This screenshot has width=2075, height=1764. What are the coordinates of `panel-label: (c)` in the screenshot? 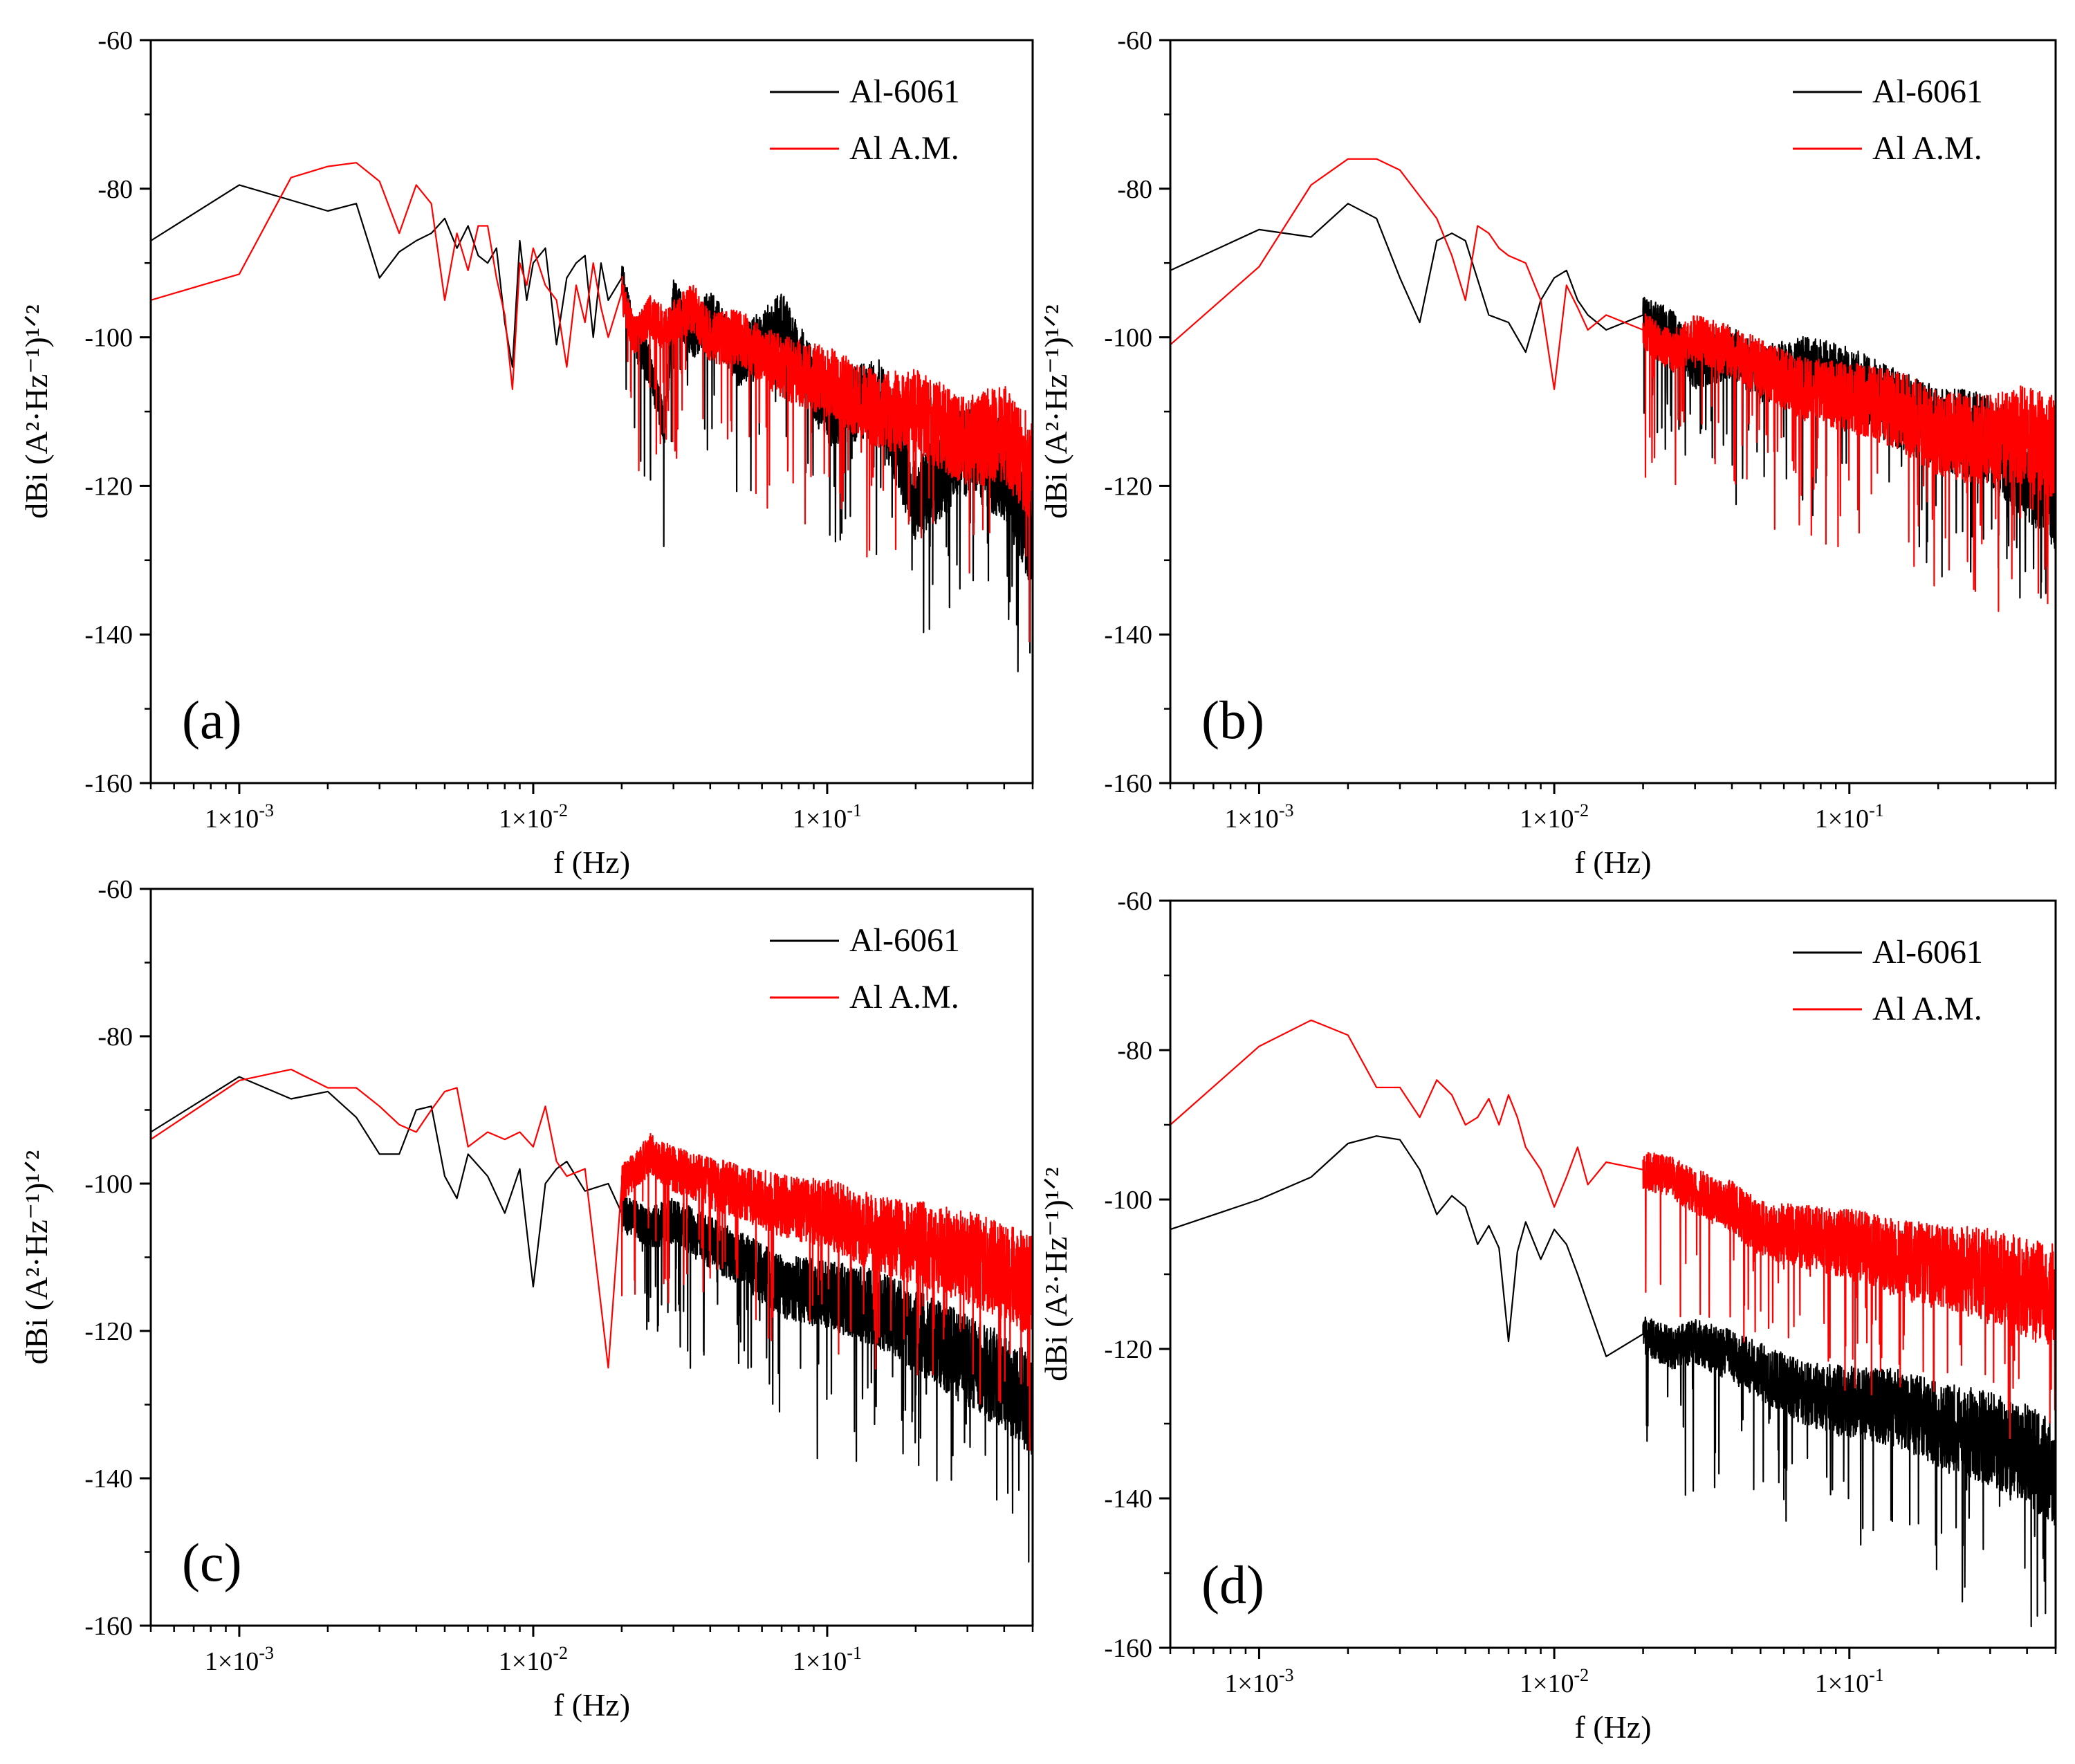 It's located at (212, 1562).